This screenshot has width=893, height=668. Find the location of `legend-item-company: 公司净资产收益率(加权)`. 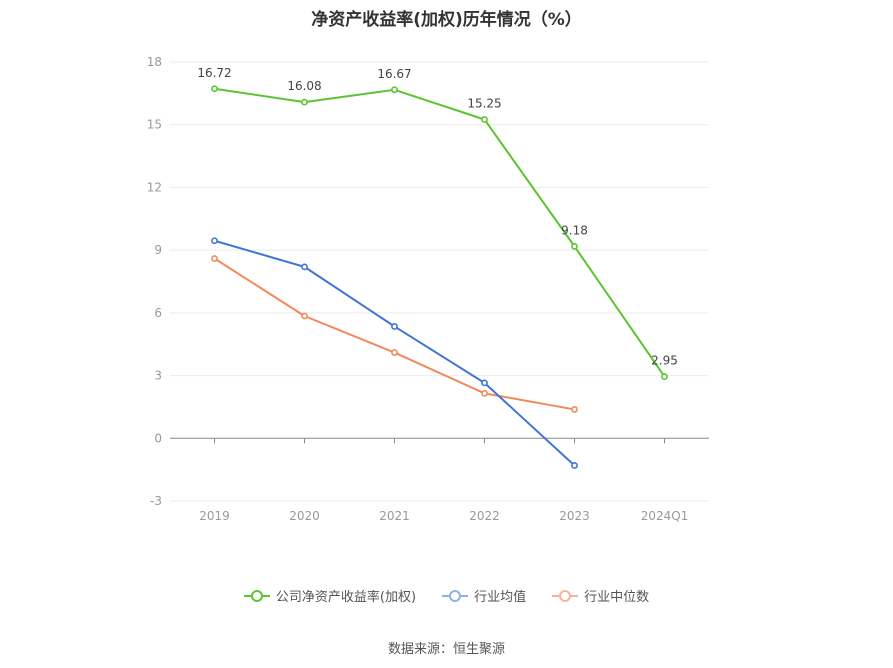

legend-item-company: 公司净资产收益率(加权) is located at coordinates (330, 595).